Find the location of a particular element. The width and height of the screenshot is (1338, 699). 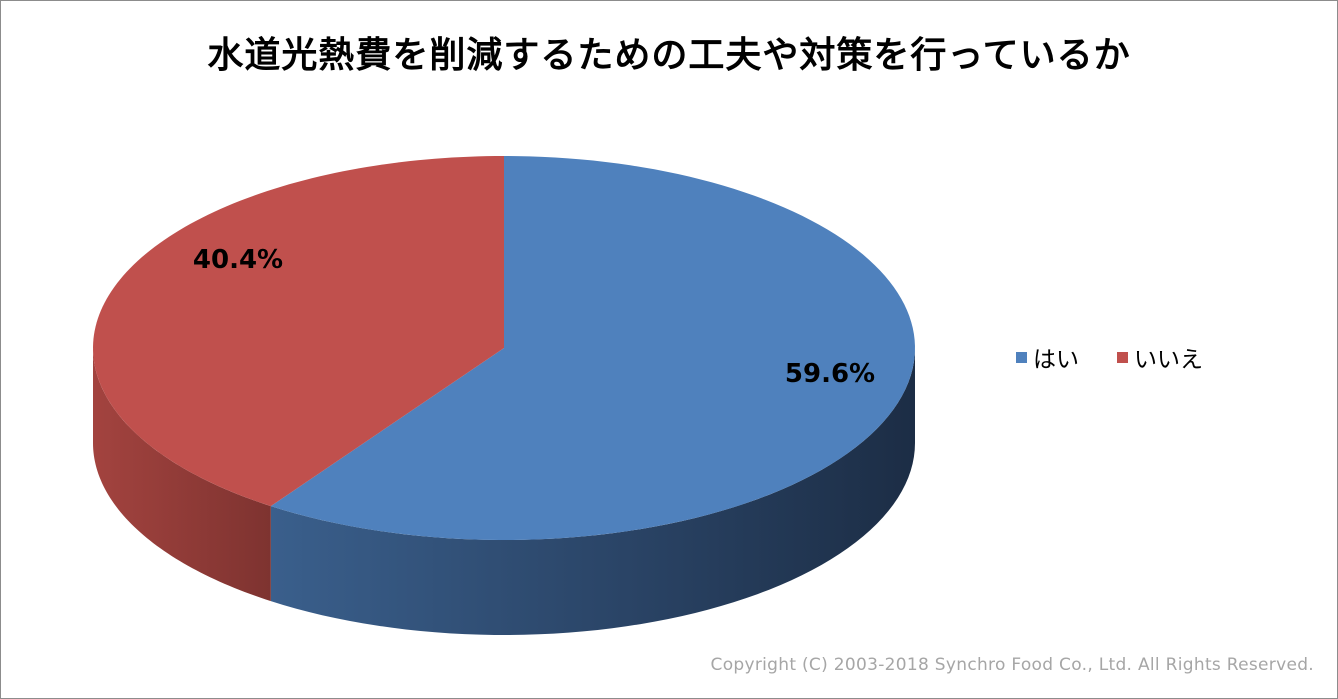

legend-item-yes: はい is located at coordinates (1047, 357).